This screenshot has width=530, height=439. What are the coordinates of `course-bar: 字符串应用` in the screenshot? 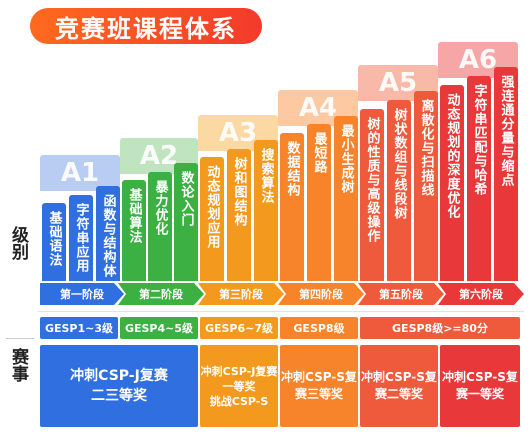 It's located at (81, 238).